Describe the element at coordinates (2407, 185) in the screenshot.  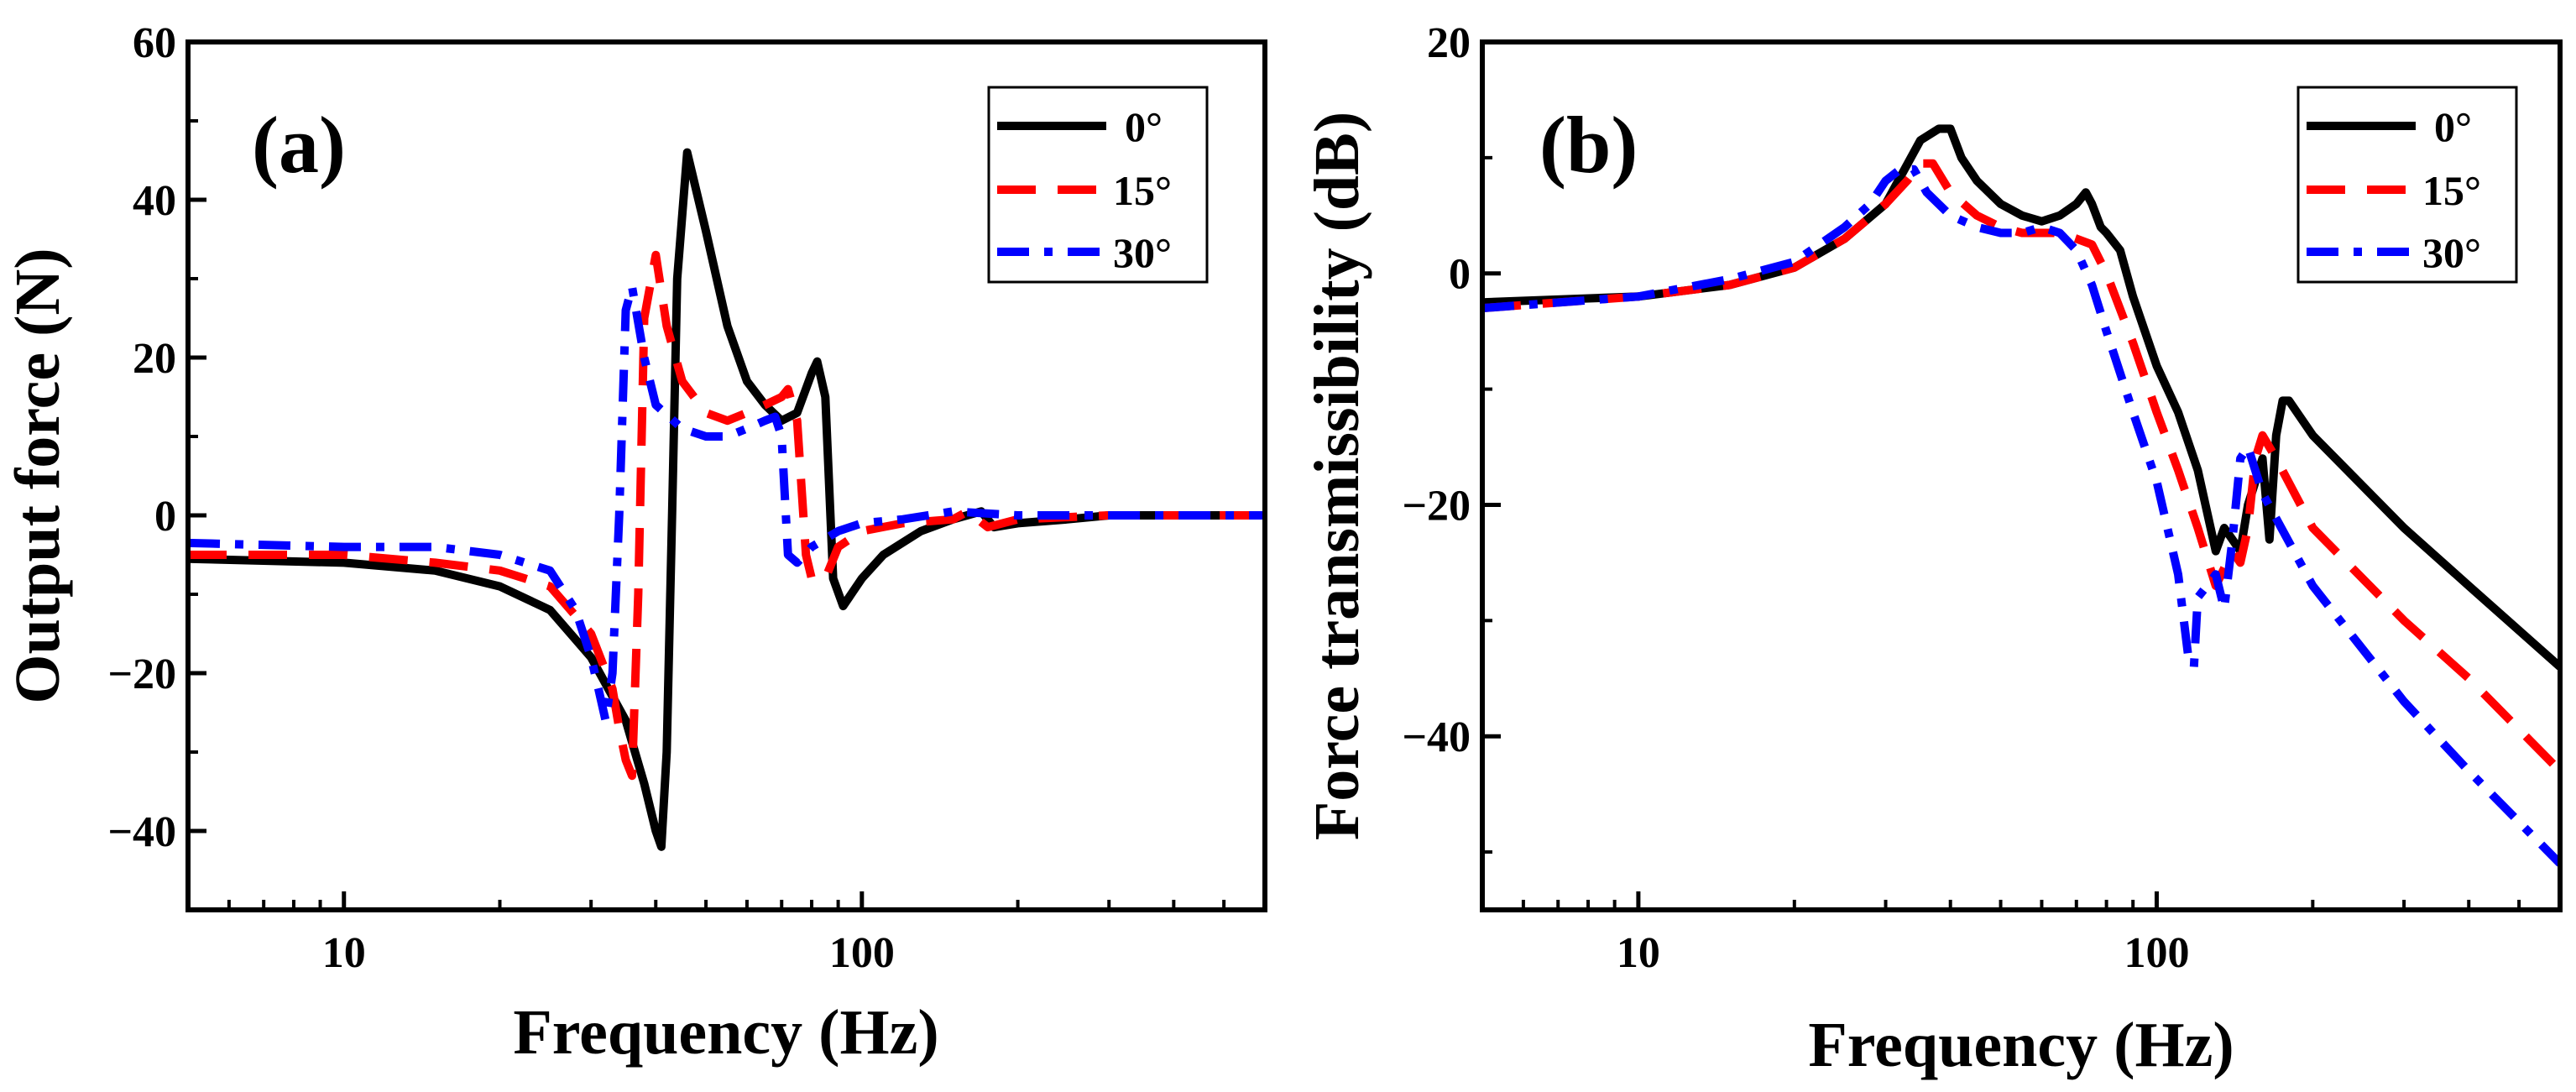
I see `panel-b-legend: 0° 15° 30°` at that location.